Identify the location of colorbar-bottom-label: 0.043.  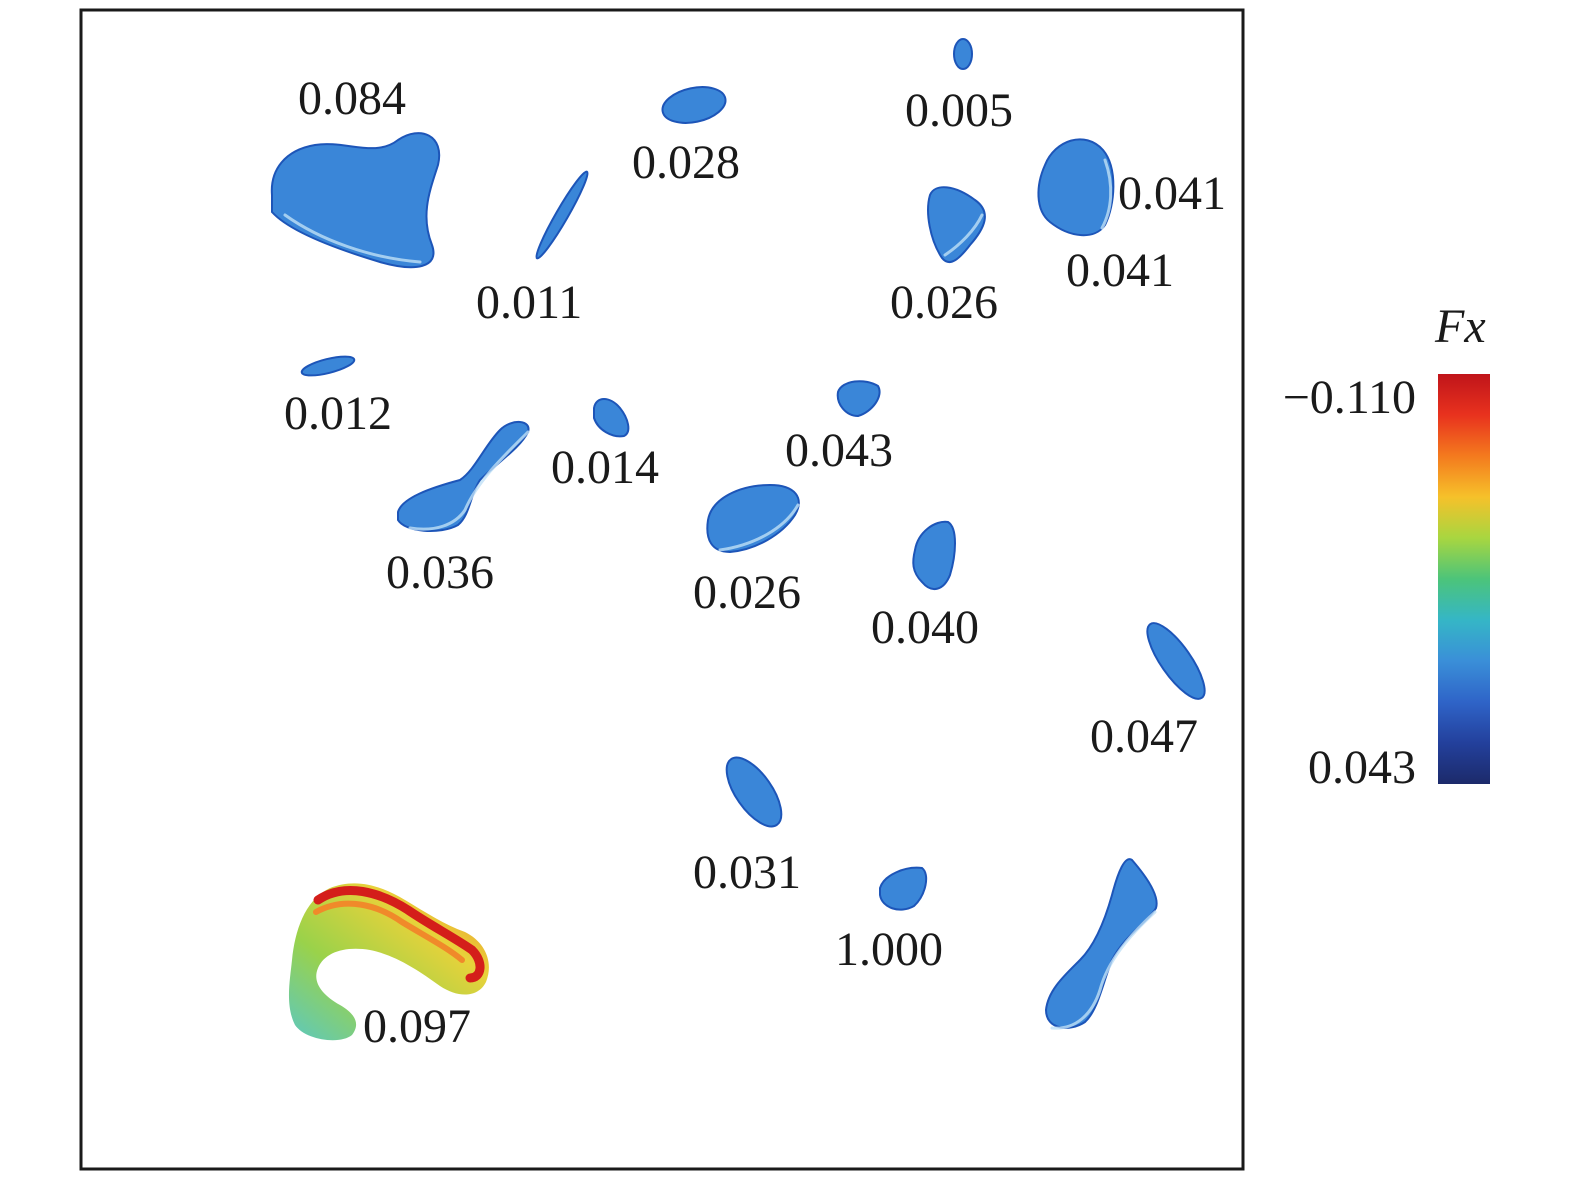
(1362, 767).